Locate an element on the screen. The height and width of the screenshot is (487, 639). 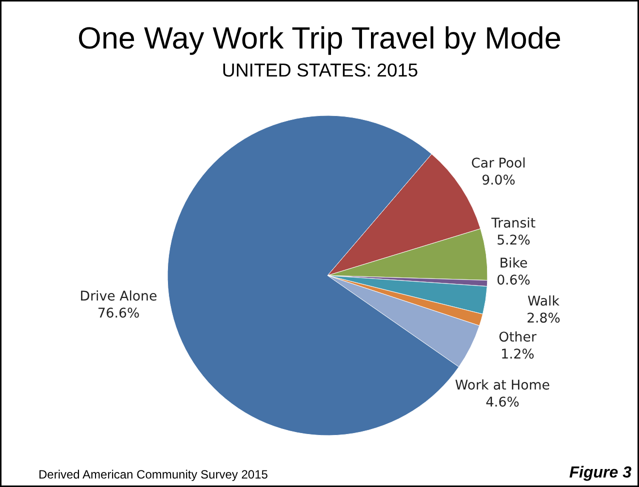
slice-label: Car Pool is located at coordinates (498, 164).